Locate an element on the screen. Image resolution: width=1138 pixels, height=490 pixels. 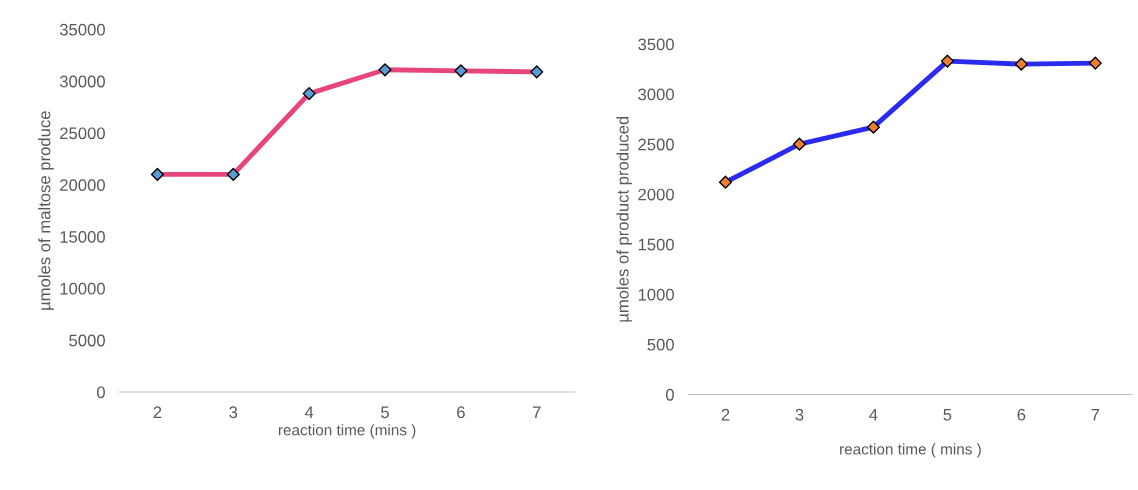
y-tick-label: 3000 is located at coordinates (656, 94).